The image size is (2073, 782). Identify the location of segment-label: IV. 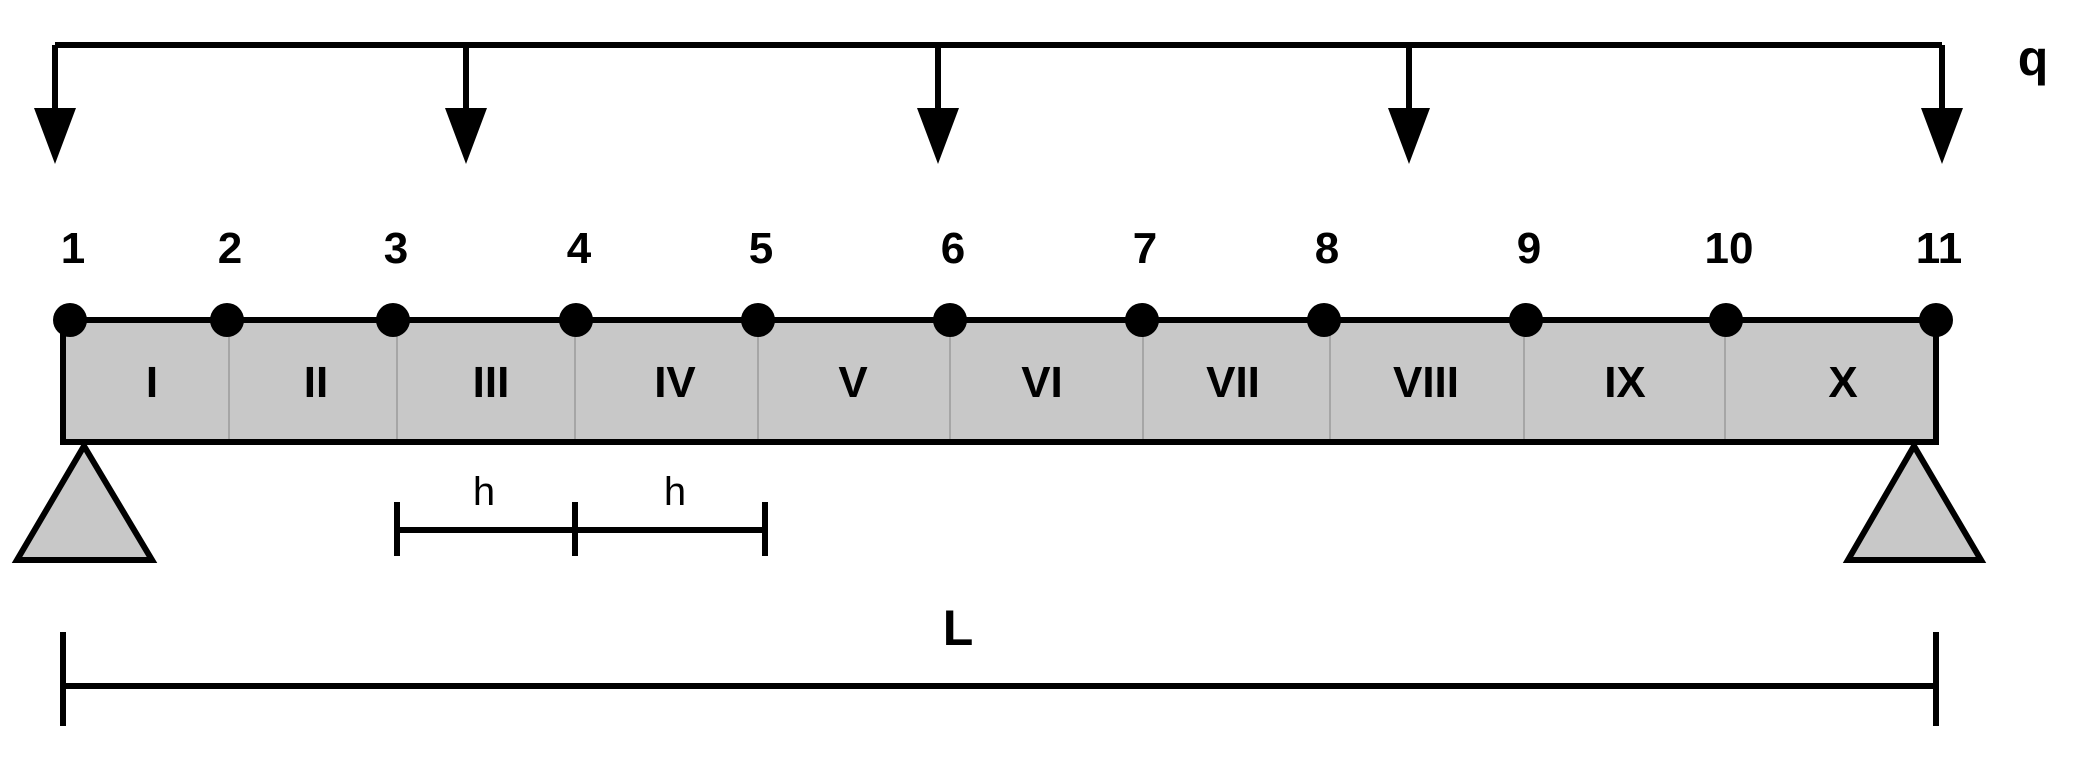
(675, 382).